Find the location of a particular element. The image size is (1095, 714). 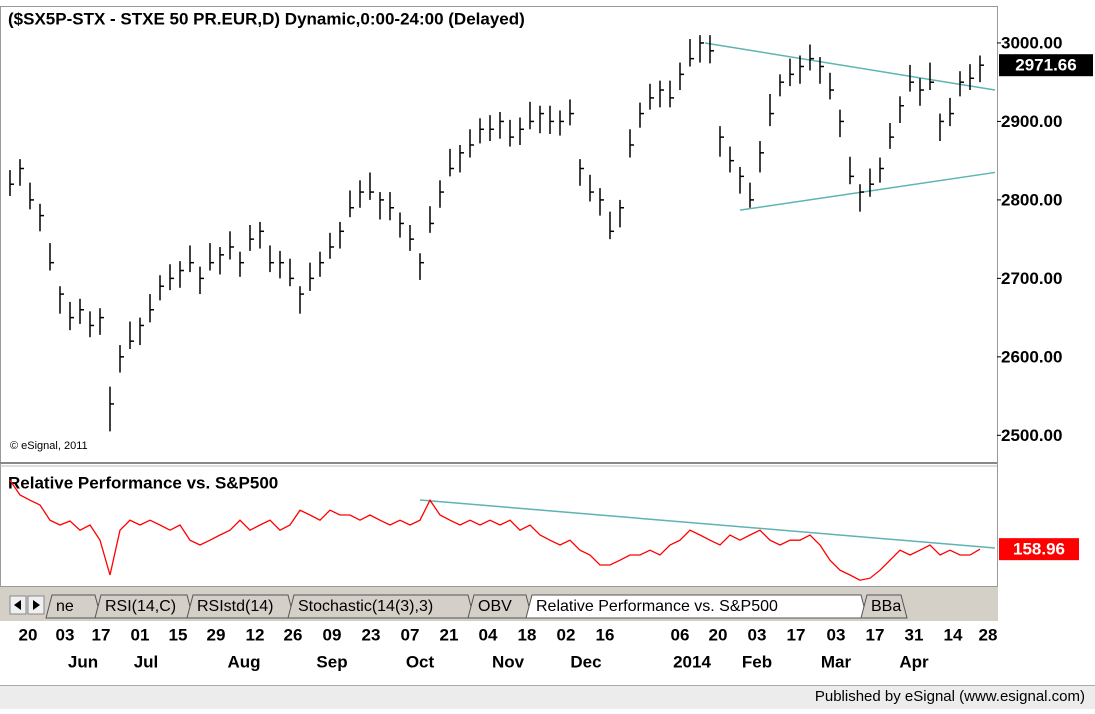

x-month-label: Nov is located at coordinates (508, 661).